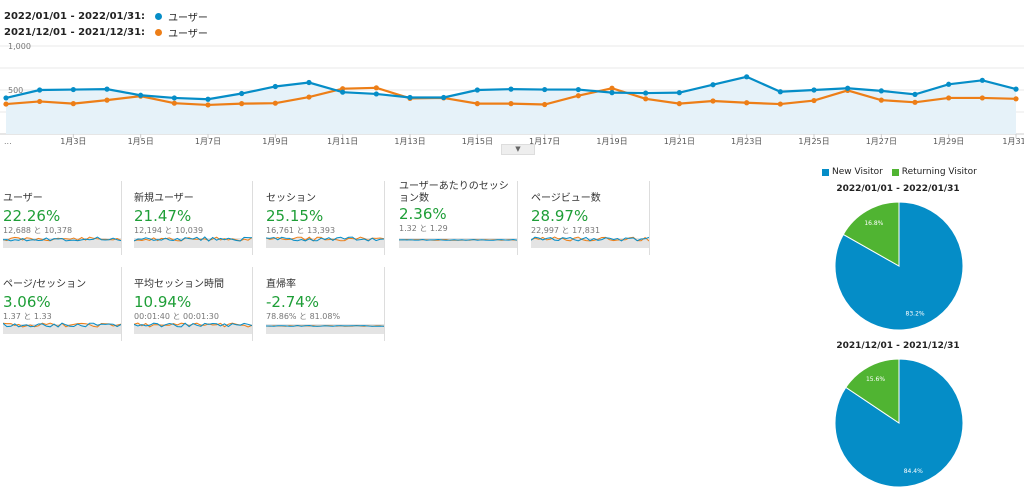  What do you see at coordinates (477, 141) in the screenshot?
I see `x-tick-label: 1月15日` at bounding box center [477, 141].